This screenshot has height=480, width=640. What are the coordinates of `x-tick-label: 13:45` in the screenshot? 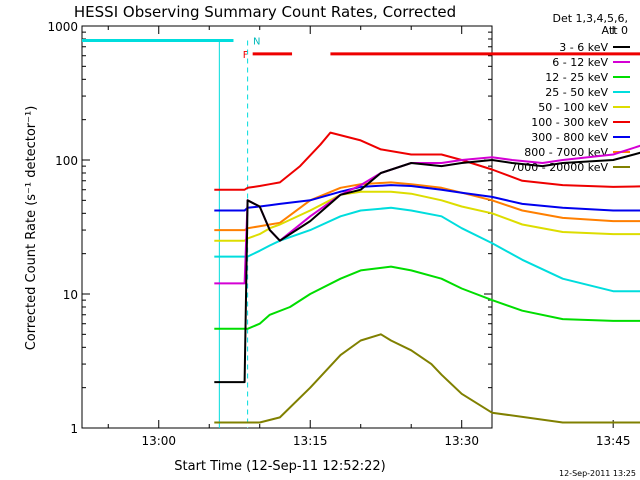 It's located at (613, 441).